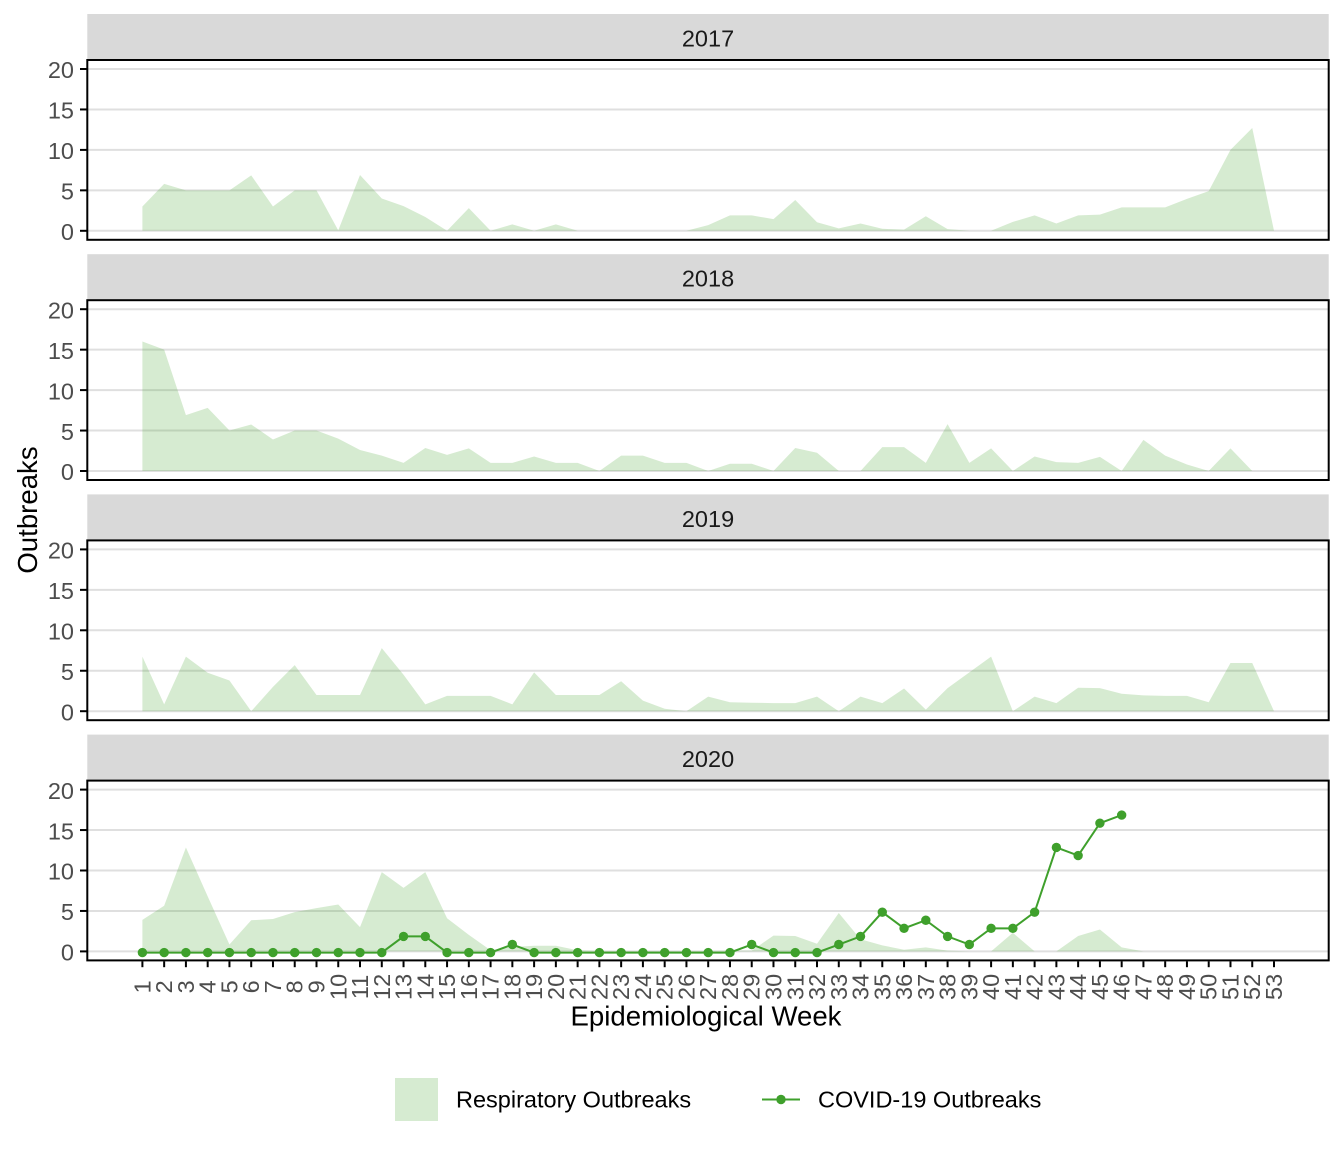 The image size is (1344, 1152). What do you see at coordinates (578, 987) in the screenshot?
I see `svg-text: 21` at bounding box center [578, 987].